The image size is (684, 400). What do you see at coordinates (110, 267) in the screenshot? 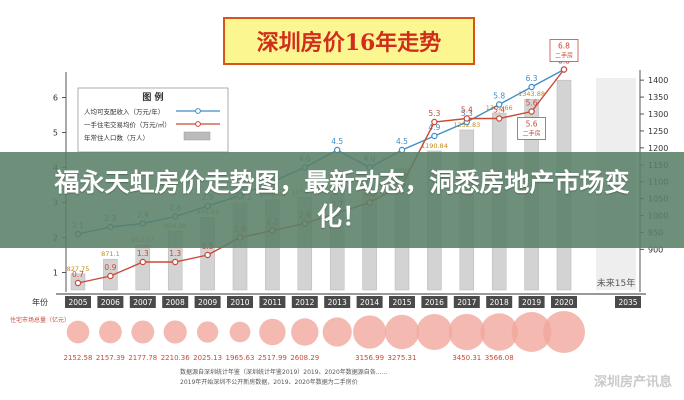
I see `price-label: 0.9` at bounding box center [110, 267].